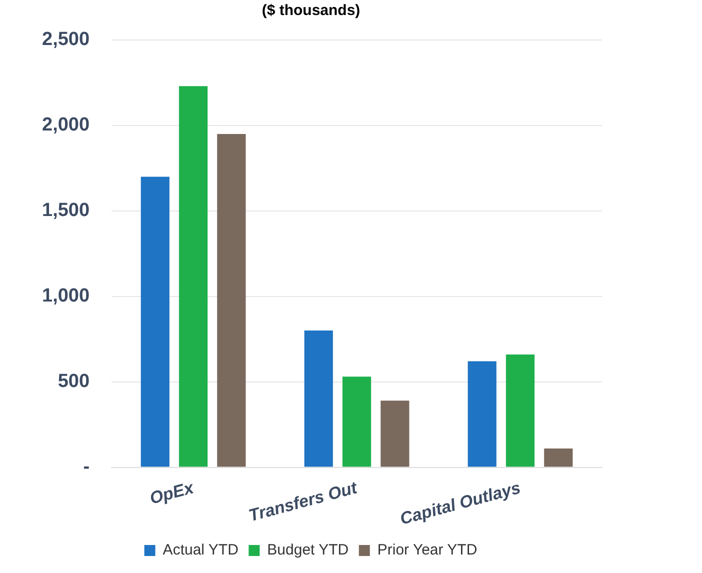 The height and width of the screenshot is (573, 702). What do you see at coordinates (200, 550) in the screenshot?
I see `legend-label: Actual YTD` at bounding box center [200, 550].